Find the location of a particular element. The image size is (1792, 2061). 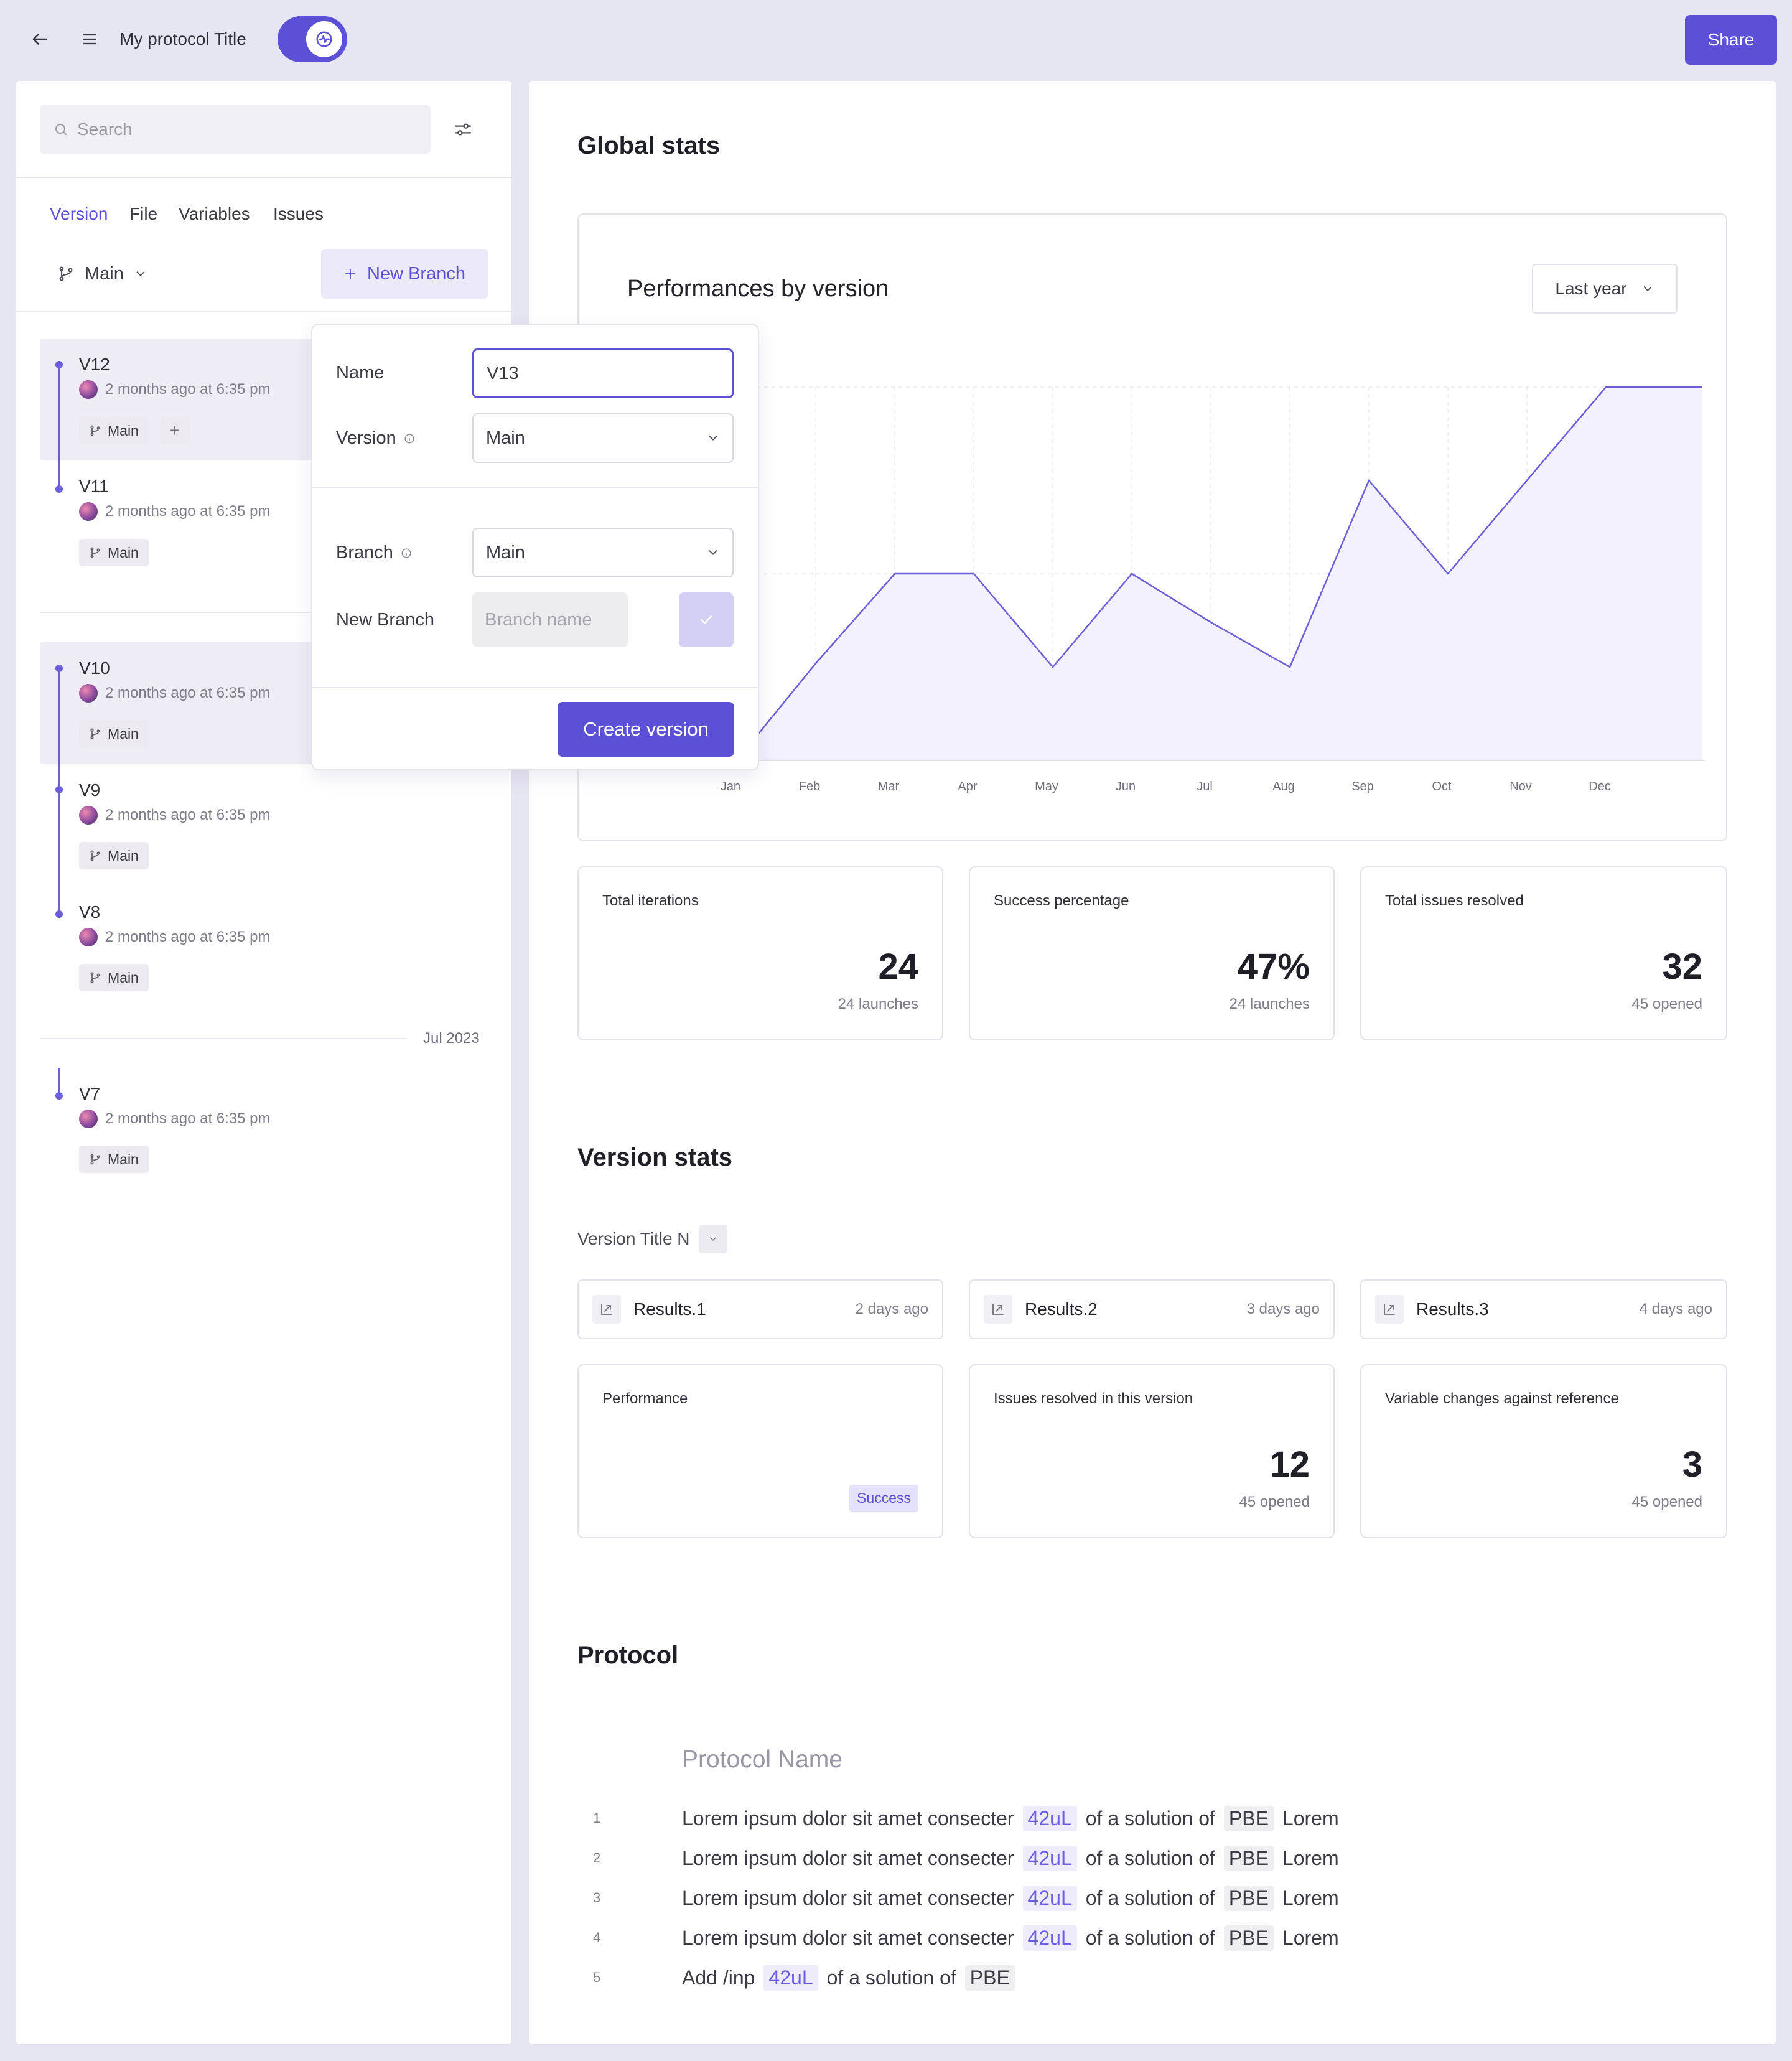

version-title: V10 is located at coordinates (94, 668).